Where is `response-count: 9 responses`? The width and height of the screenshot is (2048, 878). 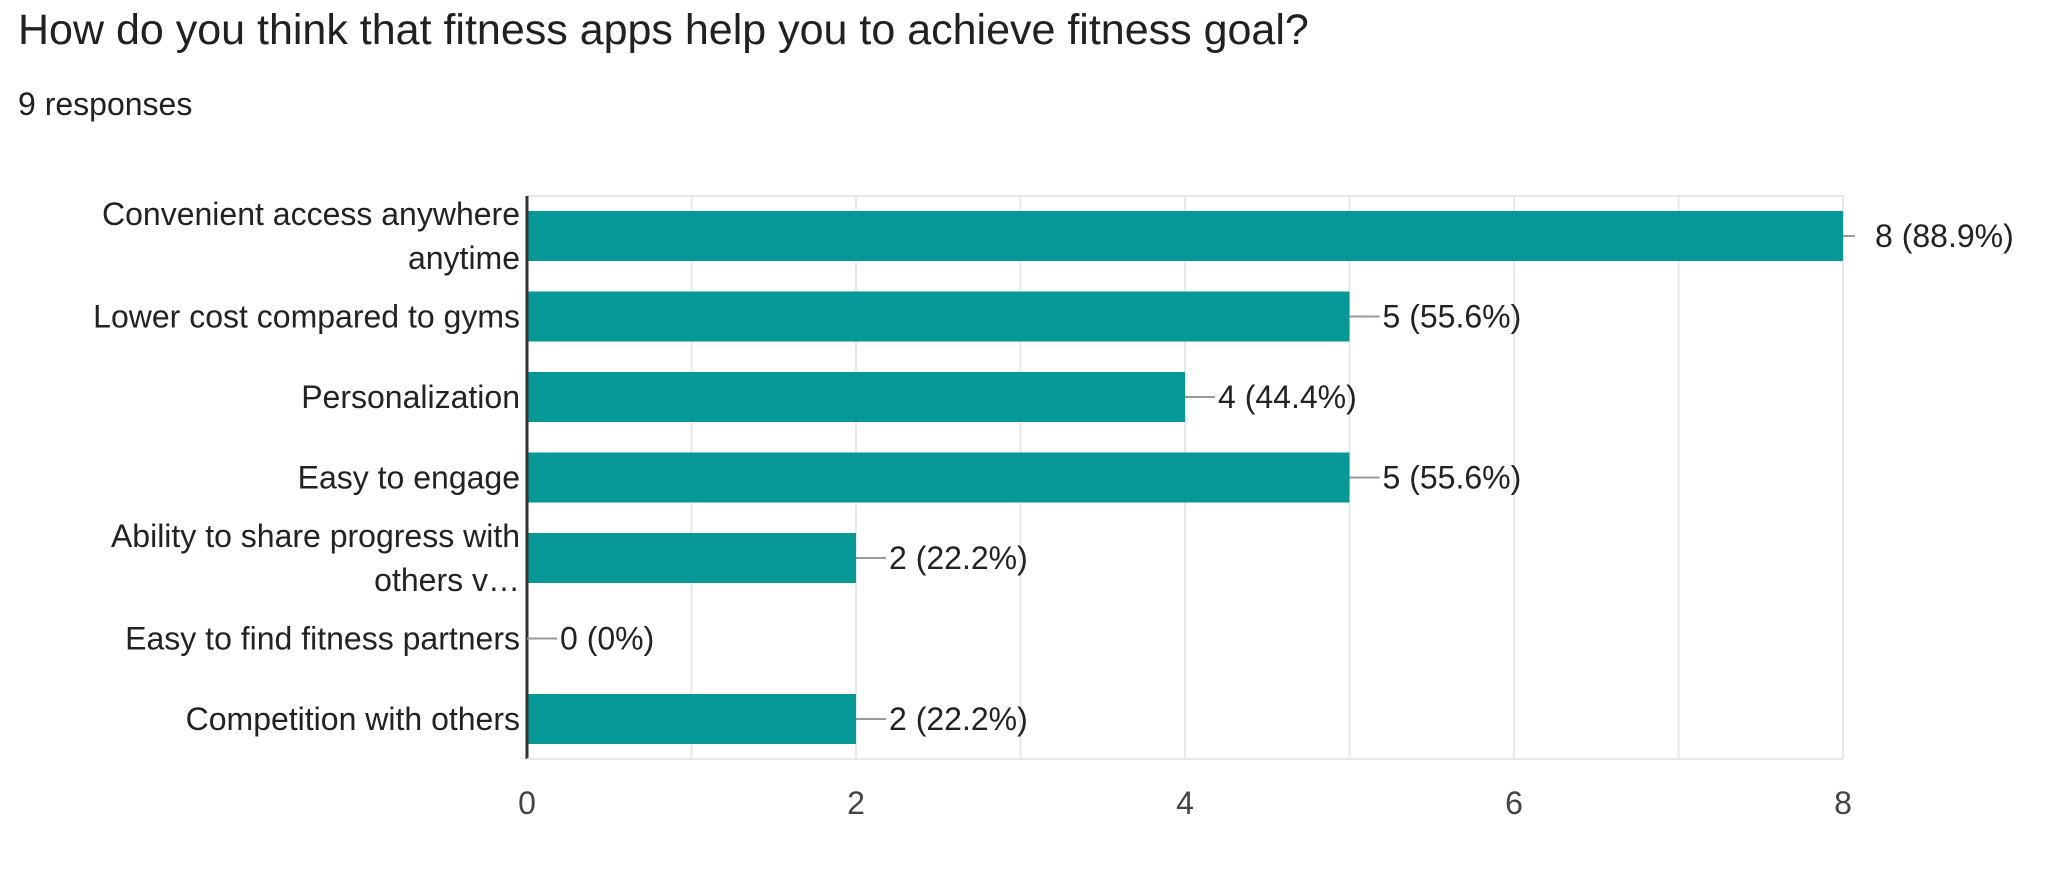
response-count: 9 responses is located at coordinates (105, 104).